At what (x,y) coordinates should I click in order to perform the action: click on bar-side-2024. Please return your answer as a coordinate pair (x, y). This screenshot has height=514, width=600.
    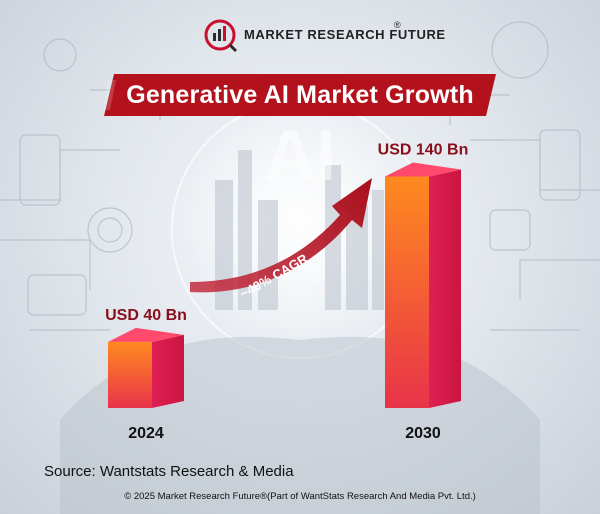
    Looking at the image, I should click on (168, 371).